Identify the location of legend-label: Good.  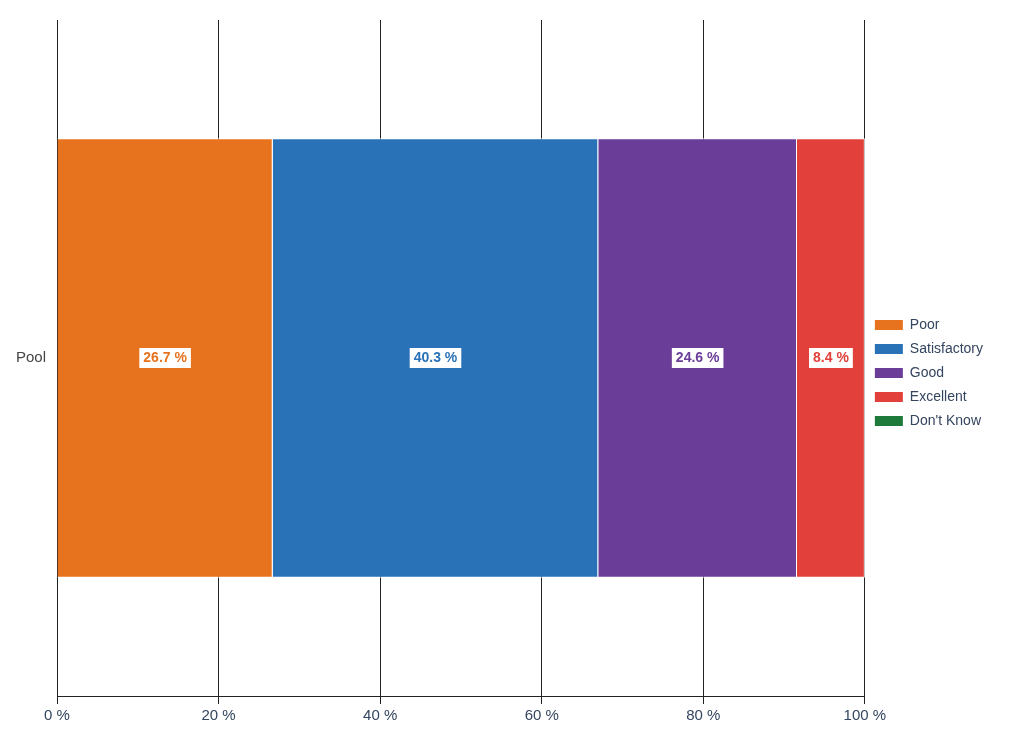
(927, 371).